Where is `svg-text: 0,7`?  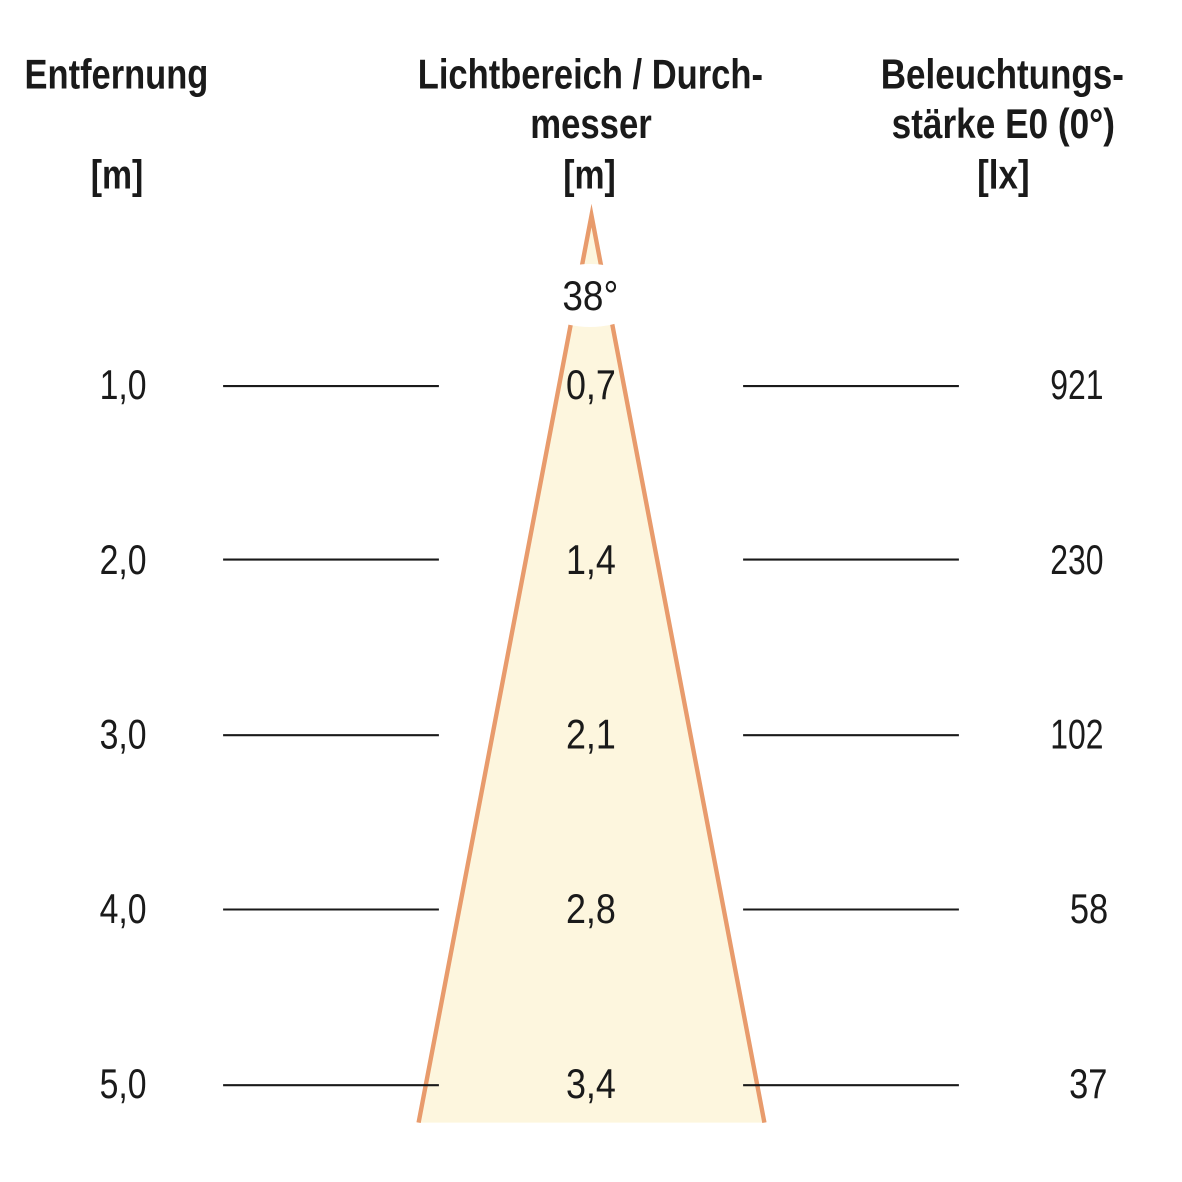 svg-text: 0,7 is located at coordinates (591, 385).